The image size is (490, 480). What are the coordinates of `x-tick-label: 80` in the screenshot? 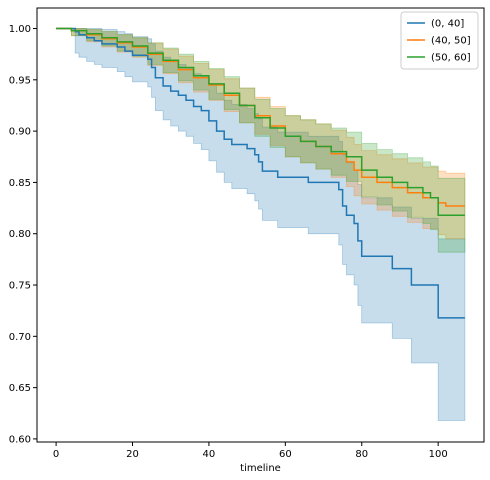 It's located at (361, 454).